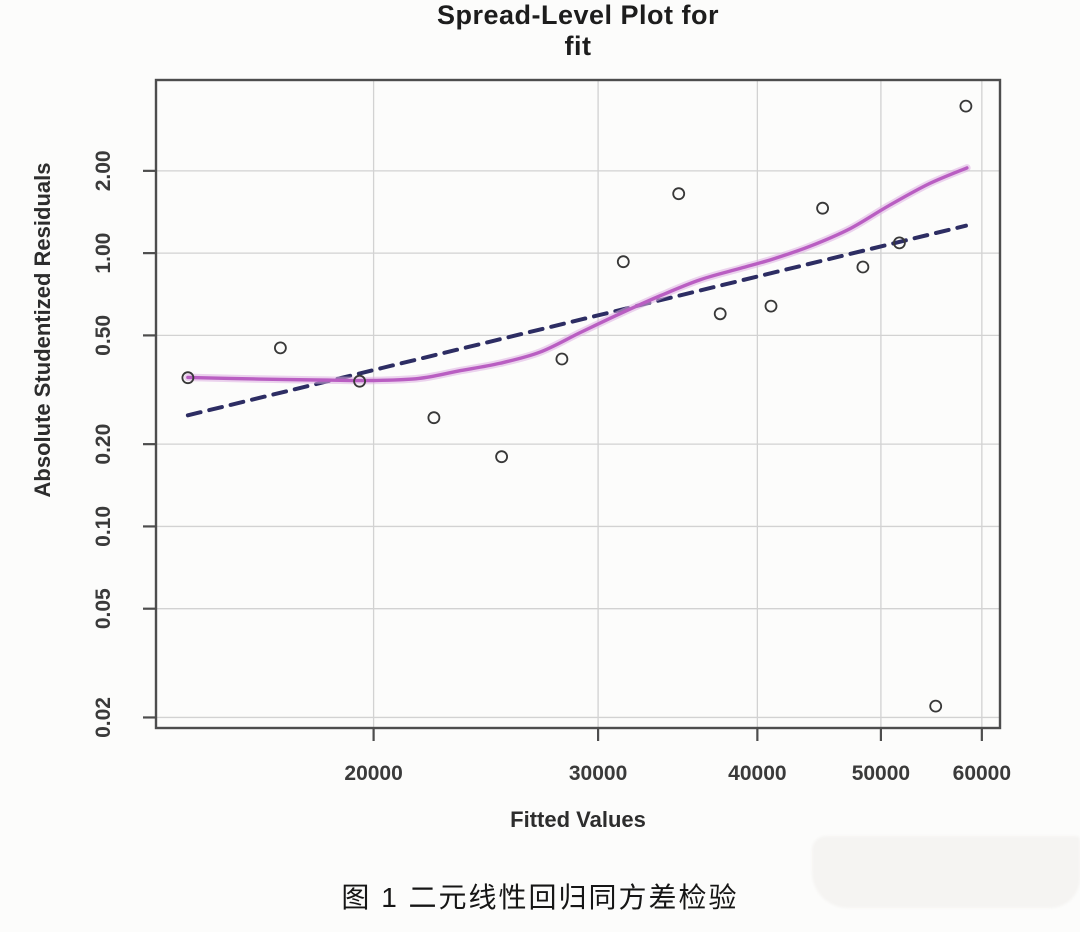 The image size is (1080, 932). Describe the element at coordinates (578, 819) in the screenshot. I see `x-axis-label: Fitted Values` at that location.